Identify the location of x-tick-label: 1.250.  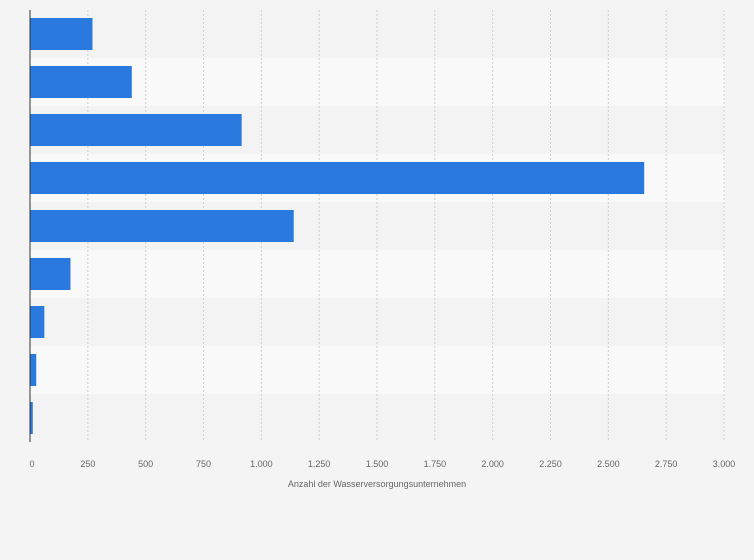
(319, 464).